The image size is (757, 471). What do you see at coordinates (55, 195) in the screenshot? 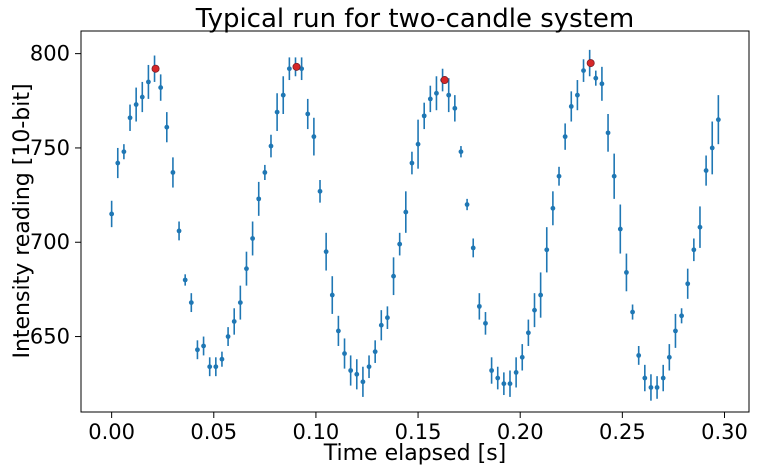
I see `y-axis: 650 700 750 800` at bounding box center [55, 195].